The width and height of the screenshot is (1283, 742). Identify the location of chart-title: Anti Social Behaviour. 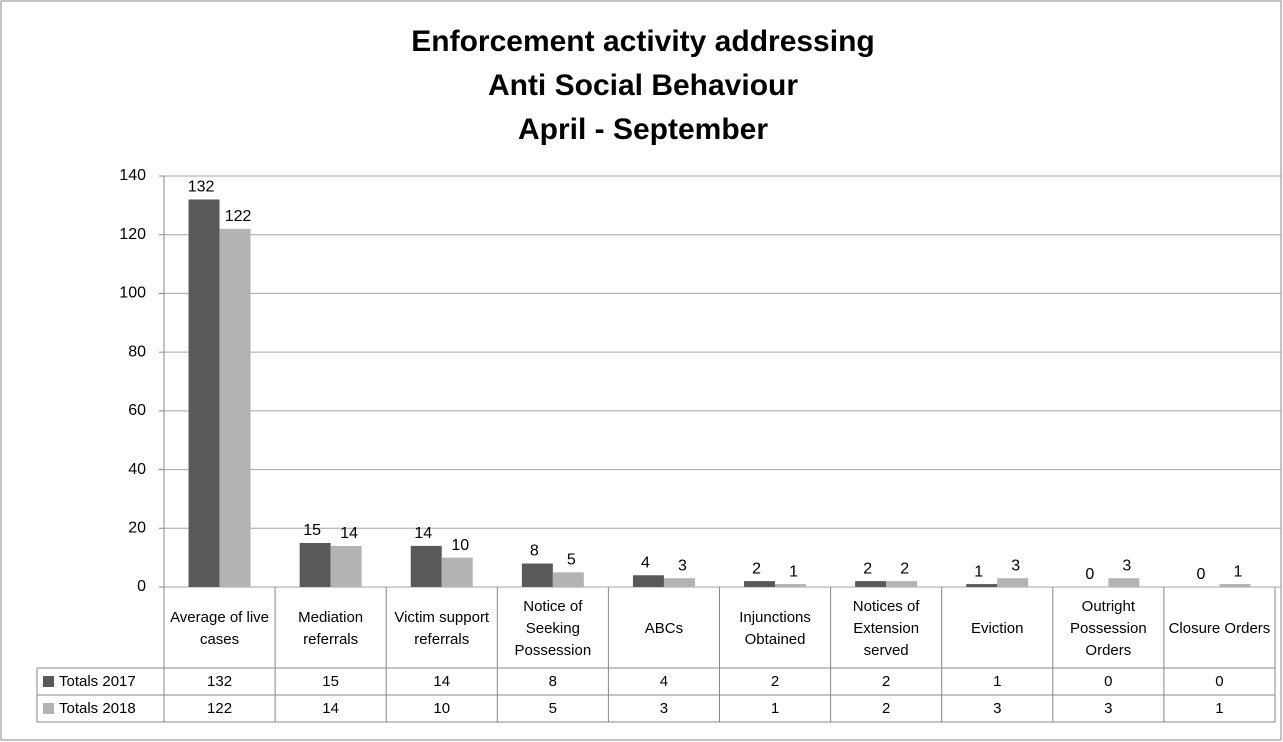
(643, 85).